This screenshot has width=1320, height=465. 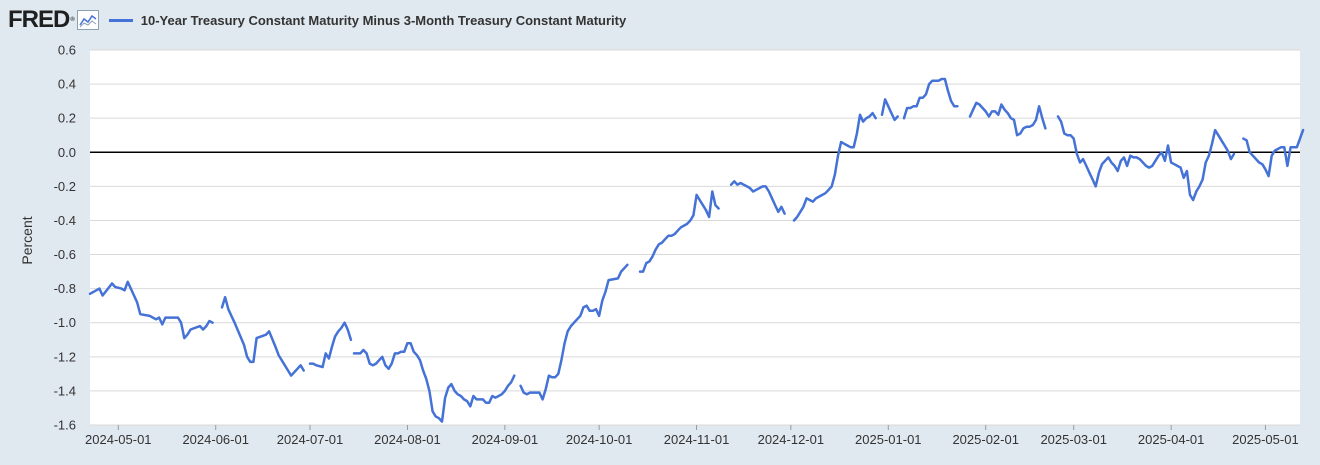 I want to click on x-tick-label: 2024-07-01, so click(x=310, y=439).